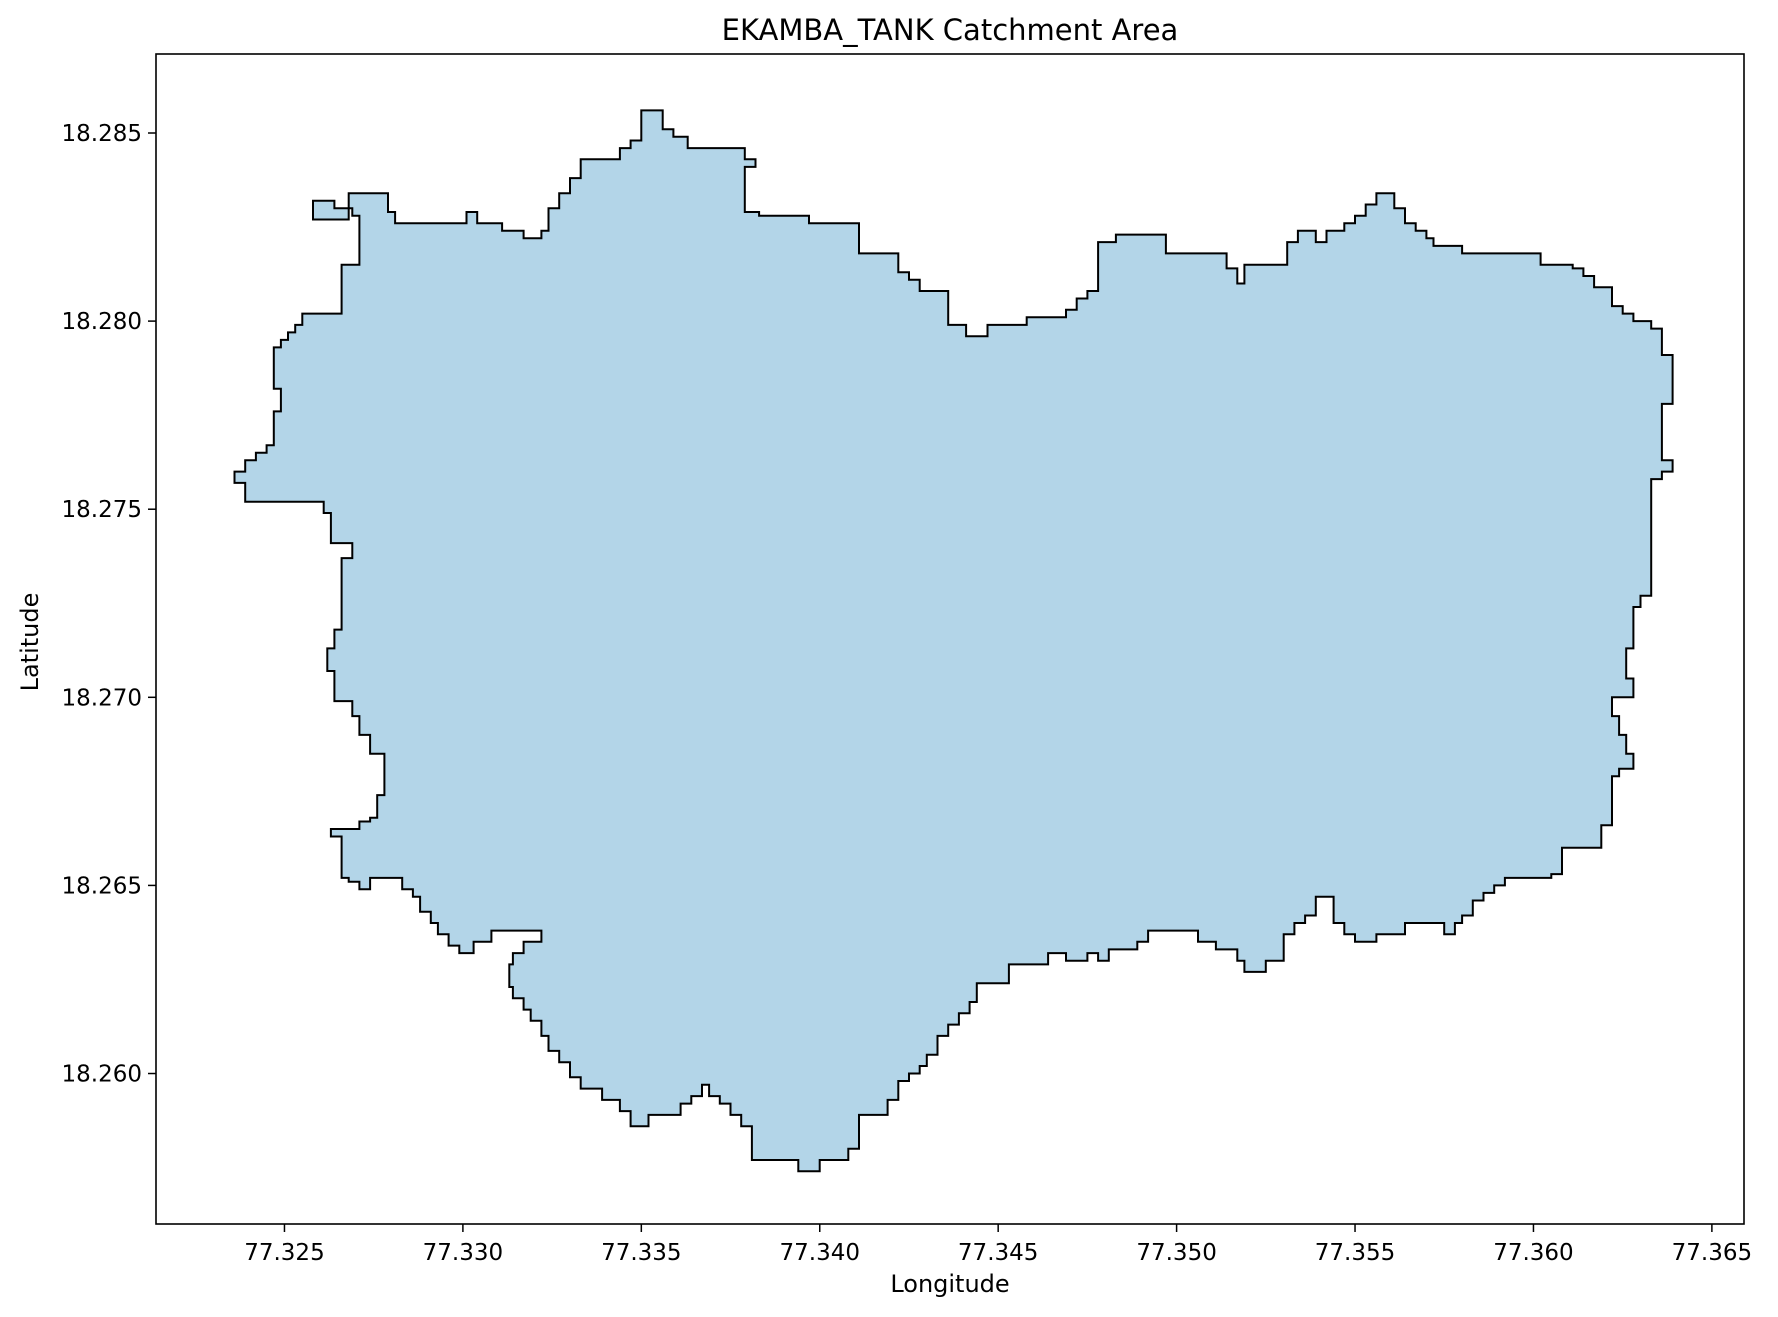 The height and width of the screenshot is (1317, 1778). What do you see at coordinates (949, 1284) in the screenshot?
I see `x-axis-title: Longitude` at bounding box center [949, 1284].